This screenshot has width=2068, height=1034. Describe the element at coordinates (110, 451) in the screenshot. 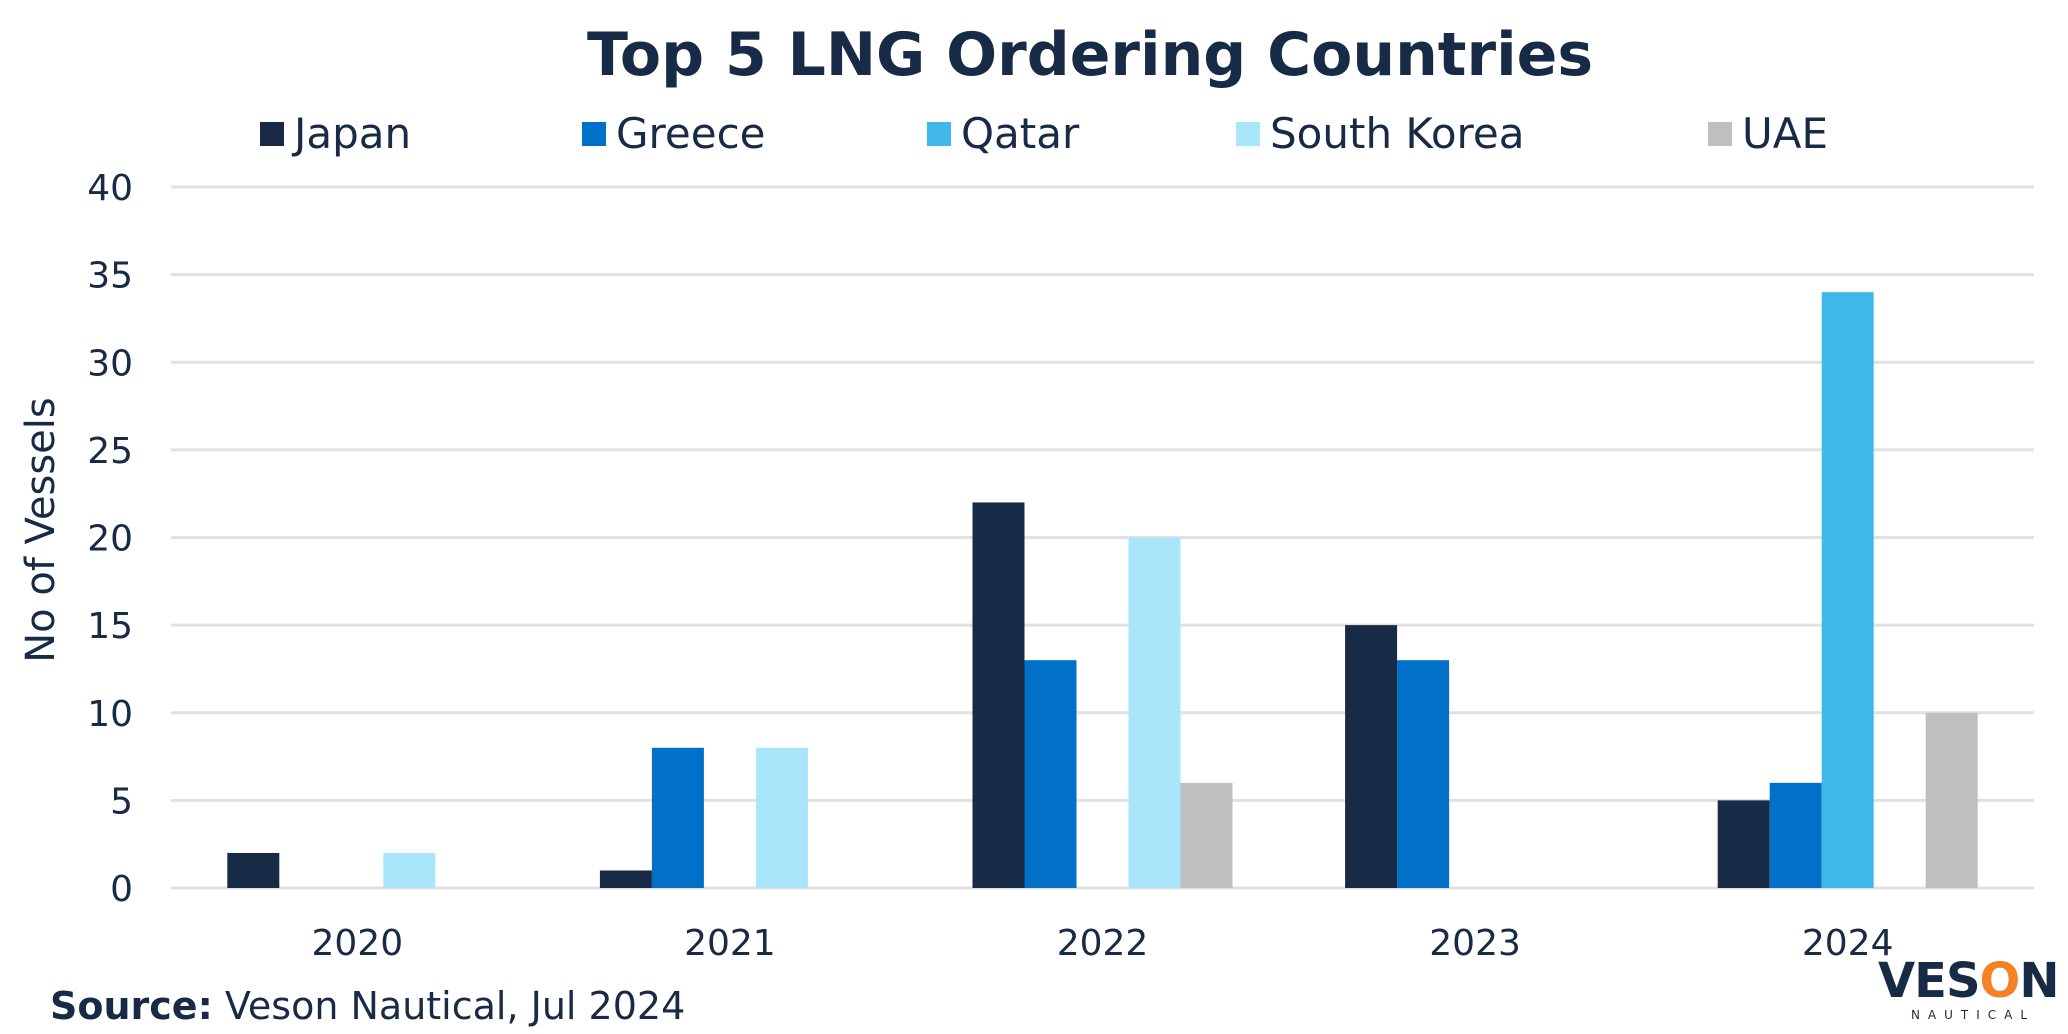

I see `y-tick-label: 25` at that location.